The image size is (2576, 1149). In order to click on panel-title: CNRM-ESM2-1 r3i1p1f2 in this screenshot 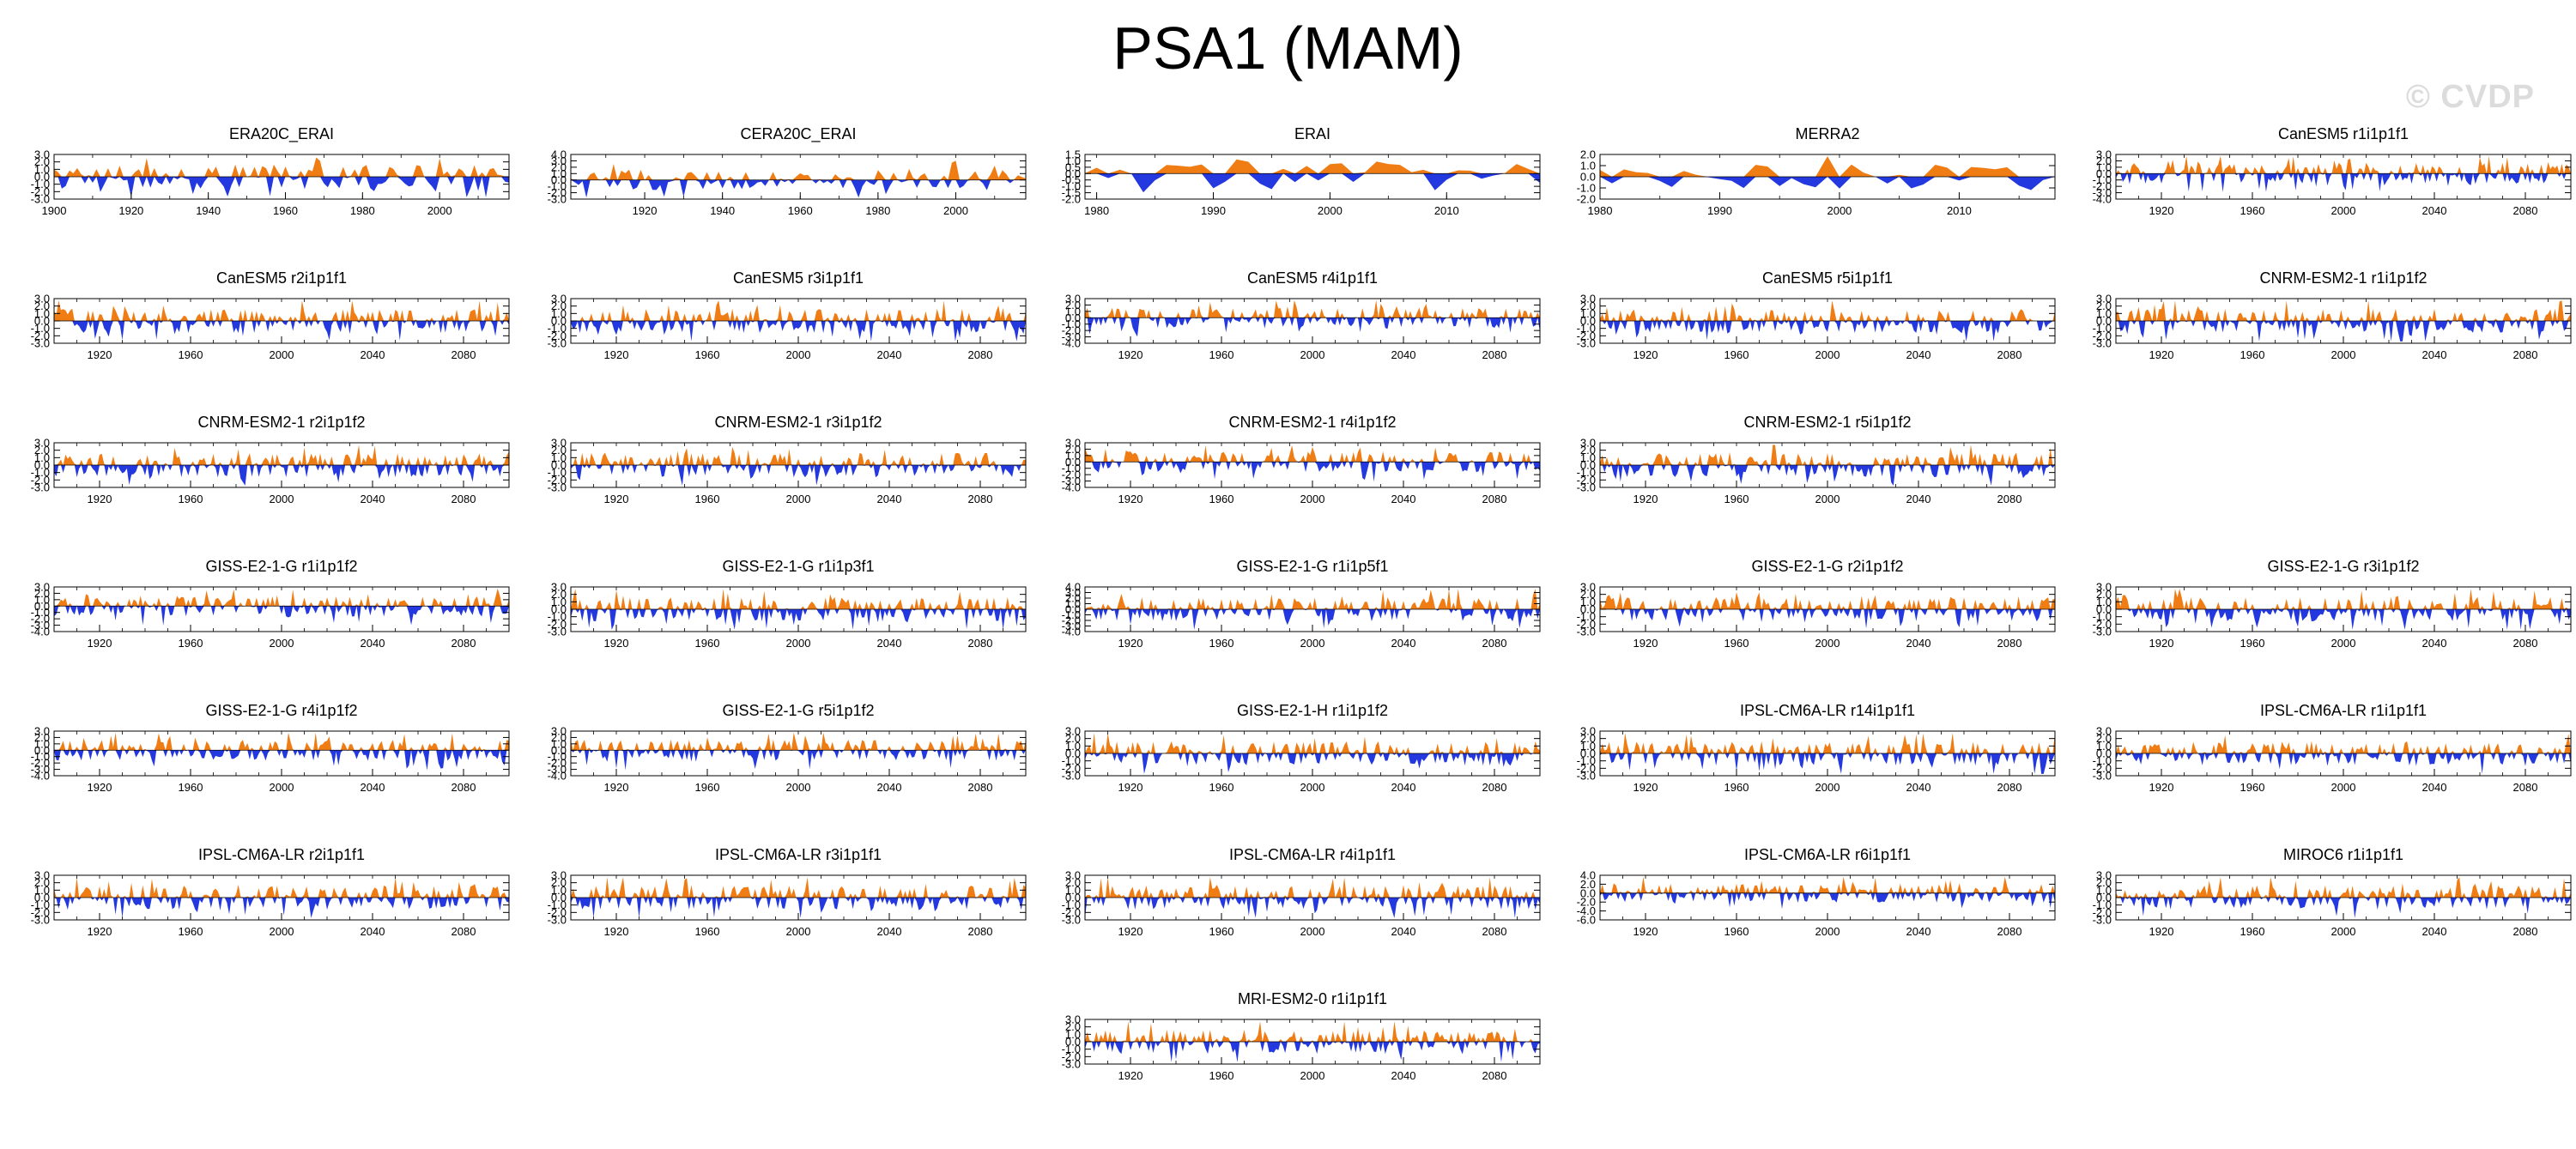, I will do `click(798, 422)`.